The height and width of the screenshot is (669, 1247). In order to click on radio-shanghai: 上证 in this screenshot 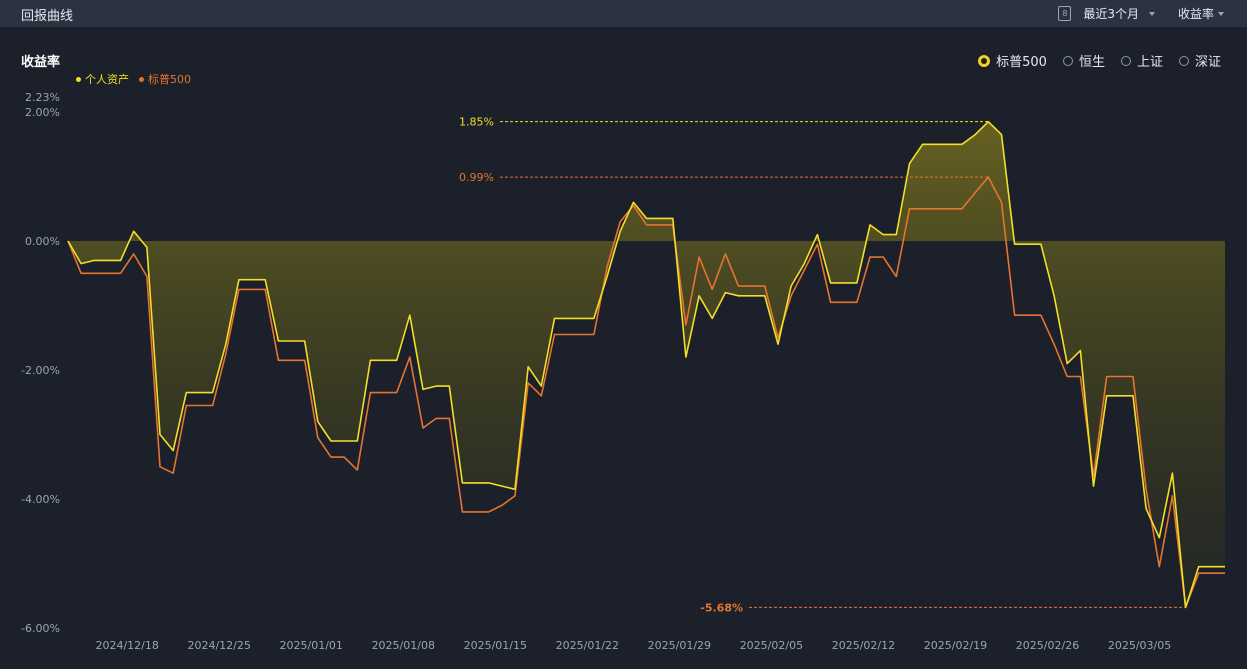, I will do `click(1141, 60)`.